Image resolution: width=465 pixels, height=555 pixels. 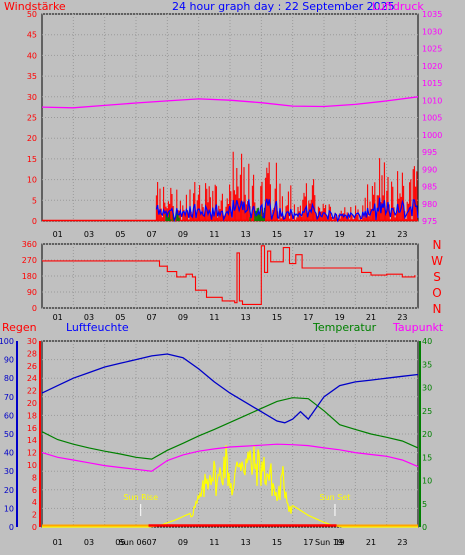 I want to click on compass-label: O, so click(x=436, y=293).